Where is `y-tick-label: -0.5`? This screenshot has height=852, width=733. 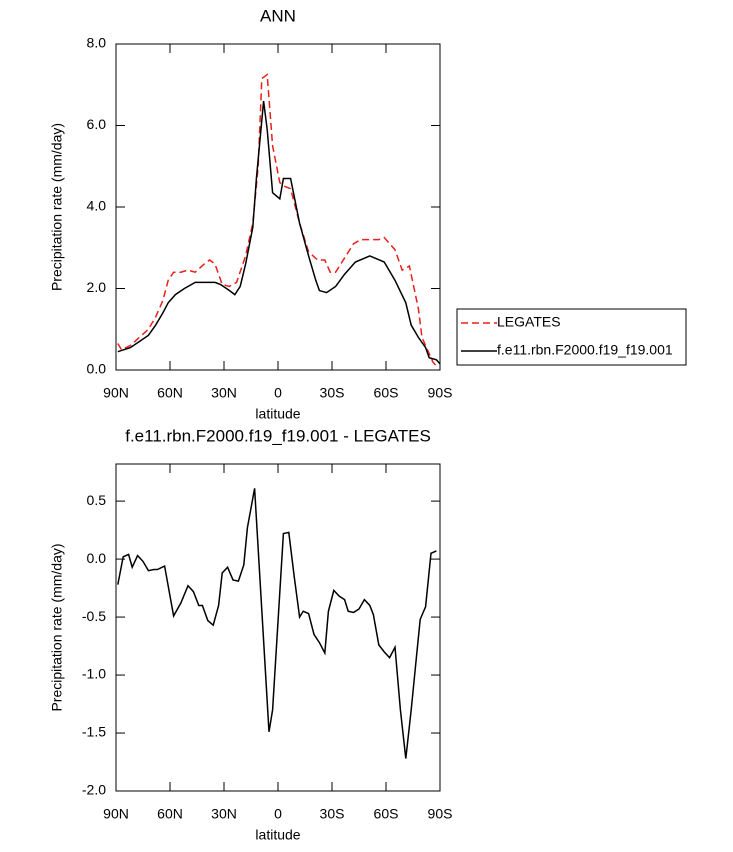
y-tick-label: -0.5 is located at coordinates (94, 616).